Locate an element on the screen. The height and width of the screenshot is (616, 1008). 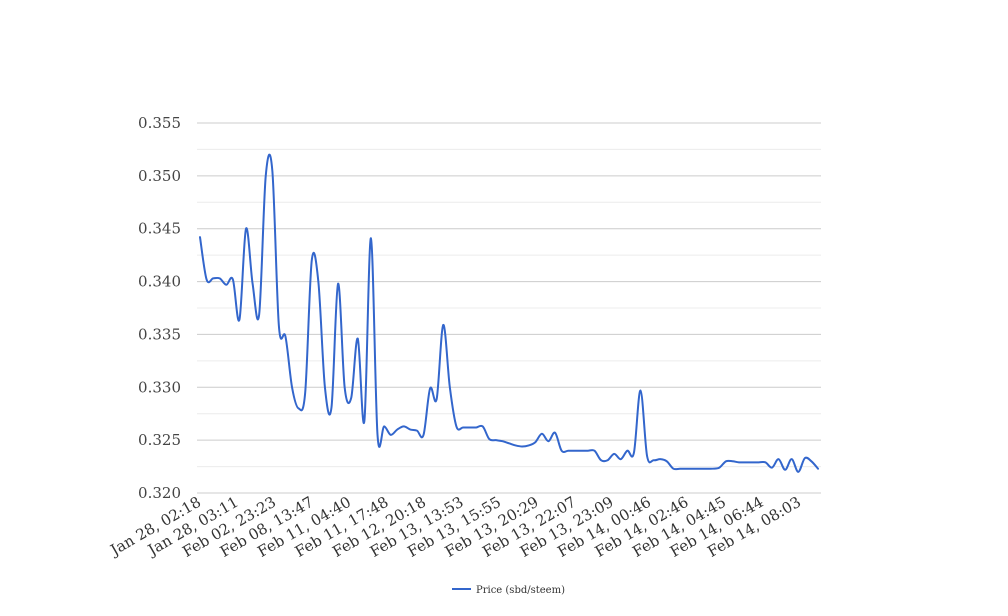
legend: Price (sbd/steem) is located at coordinates (508, 590).